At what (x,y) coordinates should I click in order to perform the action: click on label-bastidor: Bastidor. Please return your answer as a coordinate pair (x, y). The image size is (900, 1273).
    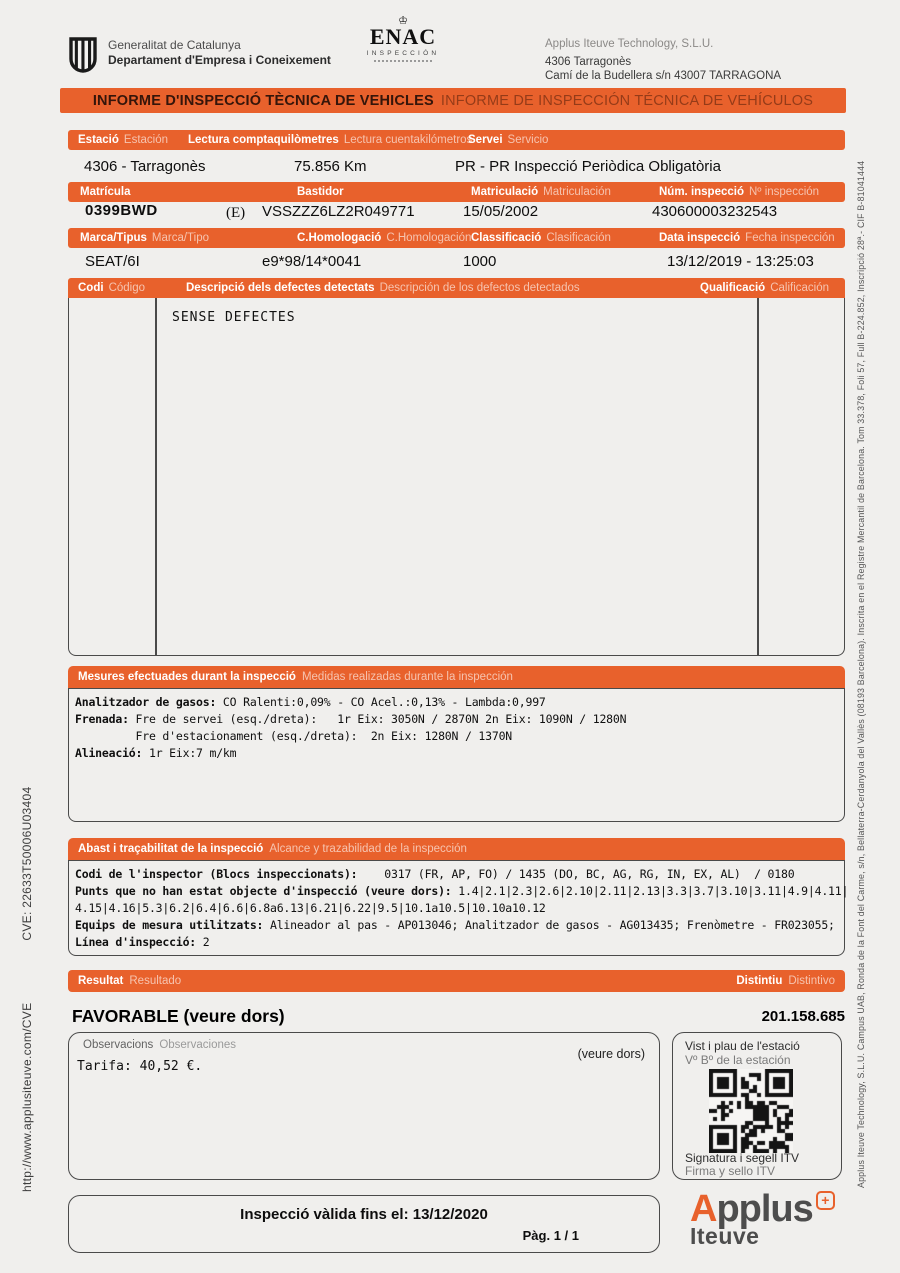
    Looking at the image, I should click on (320, 192).